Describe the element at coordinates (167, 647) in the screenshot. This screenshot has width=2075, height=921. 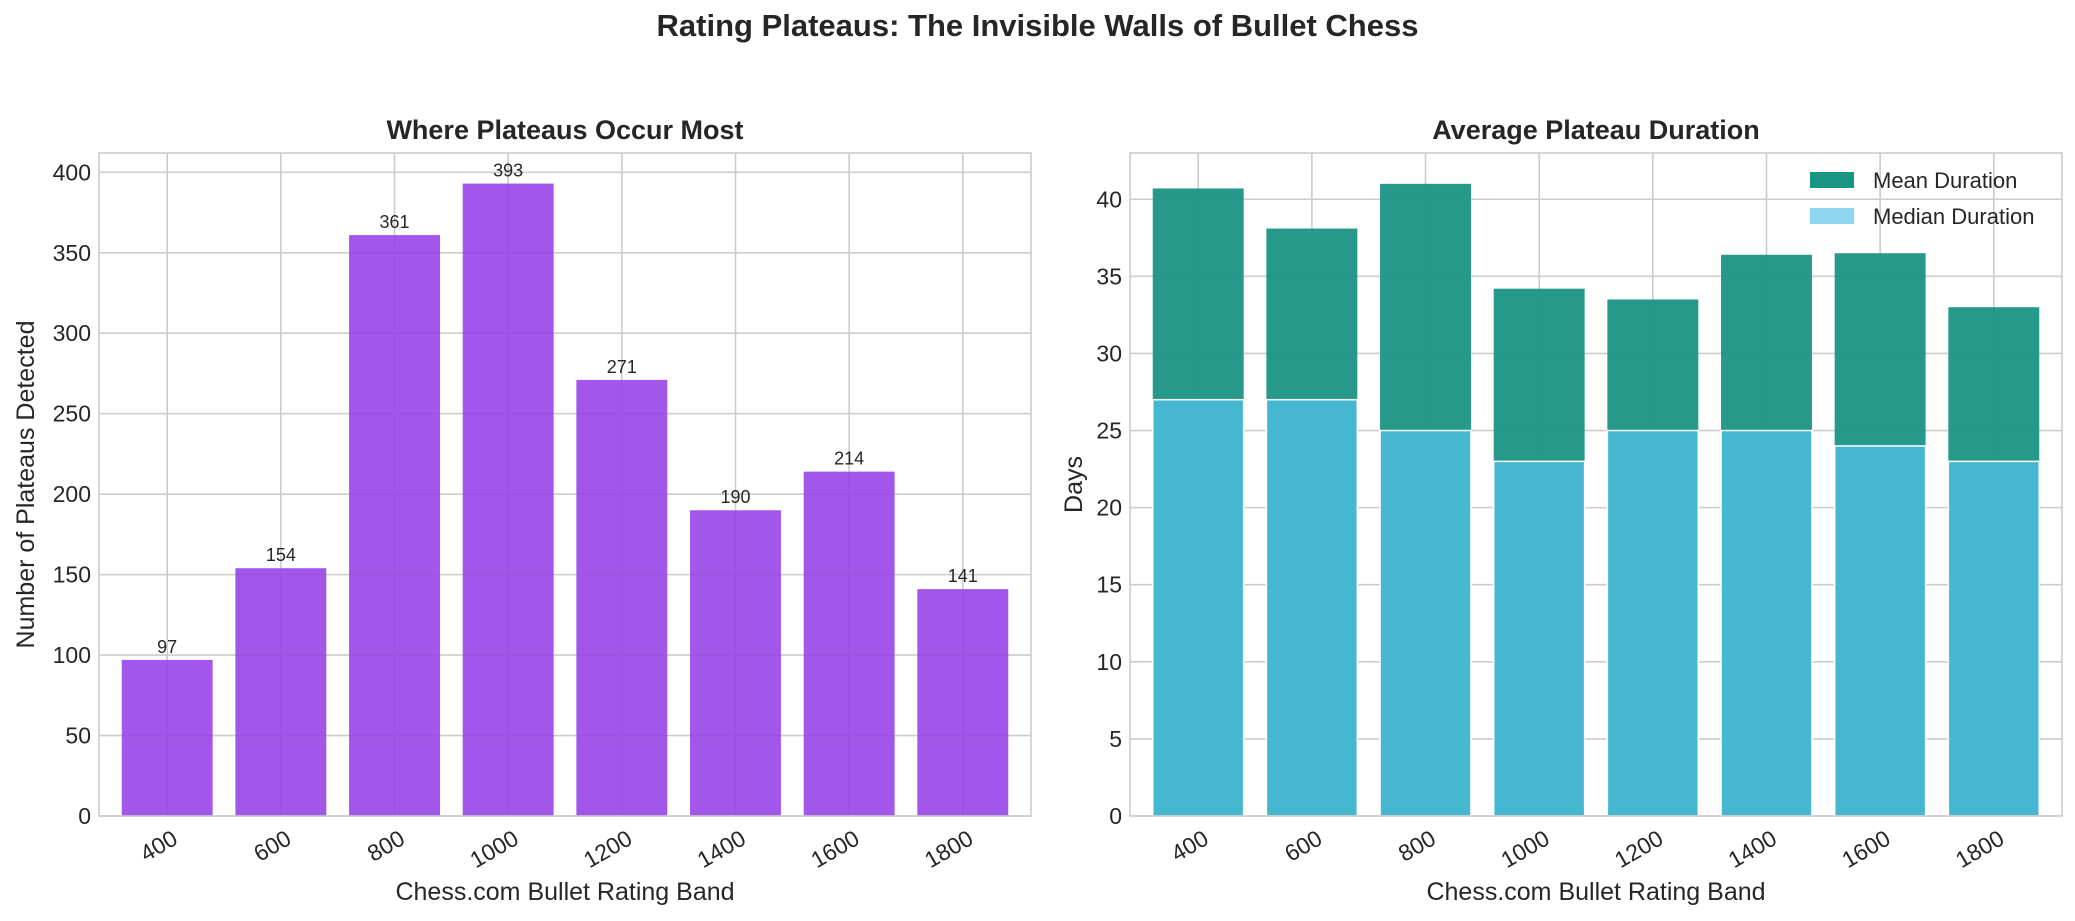
I see `data-label-400: 97` at that location.